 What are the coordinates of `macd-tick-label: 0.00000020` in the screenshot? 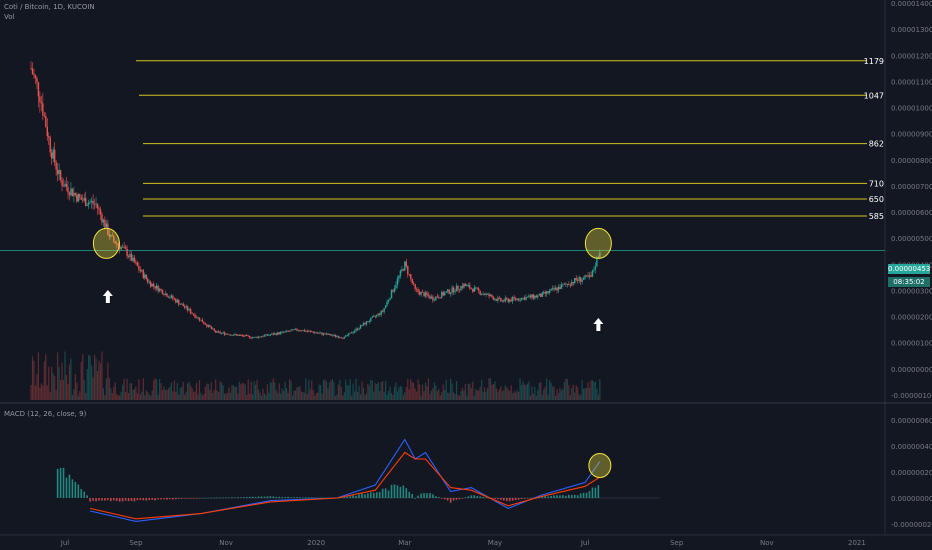 It's located at (911, 473).